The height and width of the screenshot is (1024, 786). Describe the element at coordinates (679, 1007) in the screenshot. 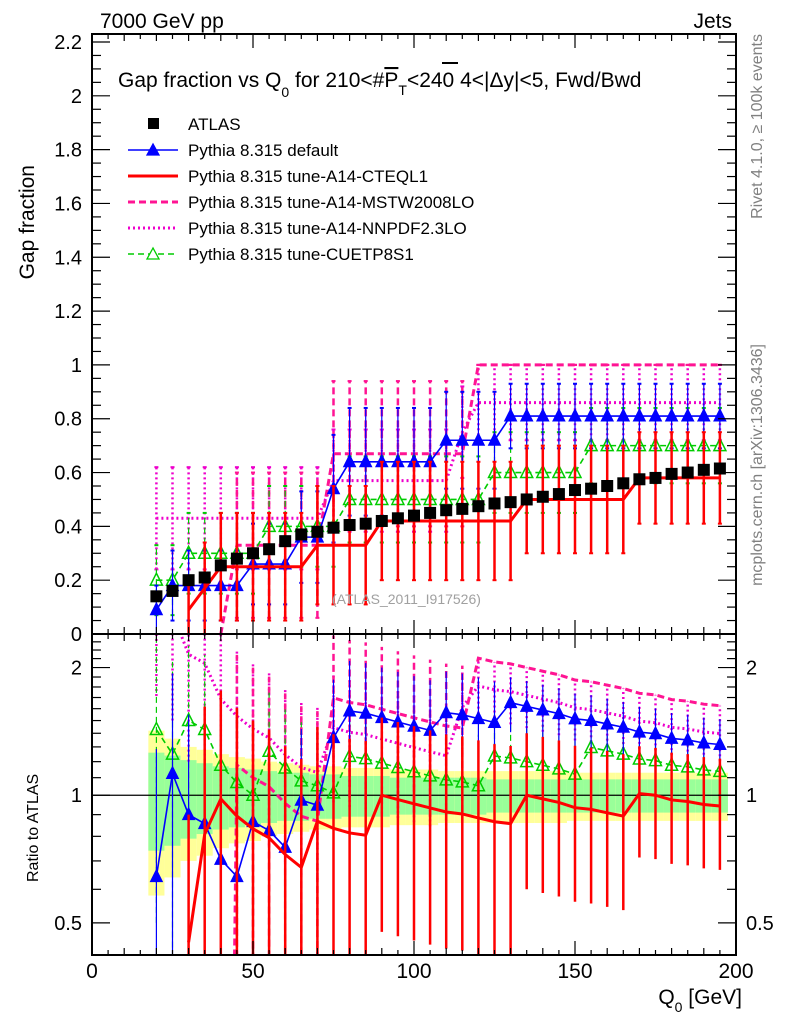

I see `x-axis-label-sub: 0` at that location.